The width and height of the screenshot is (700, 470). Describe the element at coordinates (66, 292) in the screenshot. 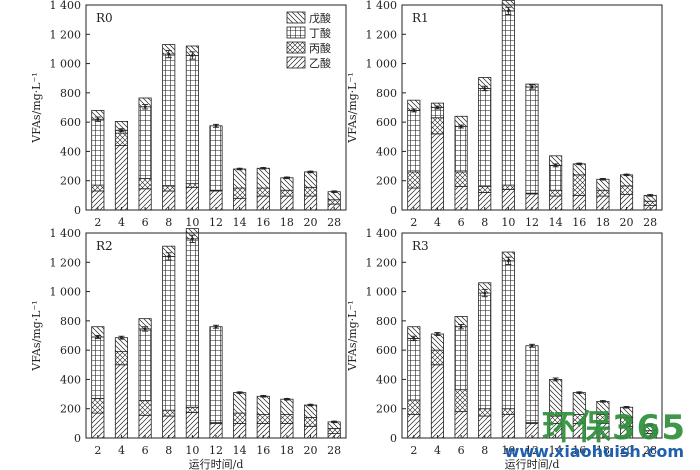

I see `panel-r2-ytick-label: 1 000` at that location.